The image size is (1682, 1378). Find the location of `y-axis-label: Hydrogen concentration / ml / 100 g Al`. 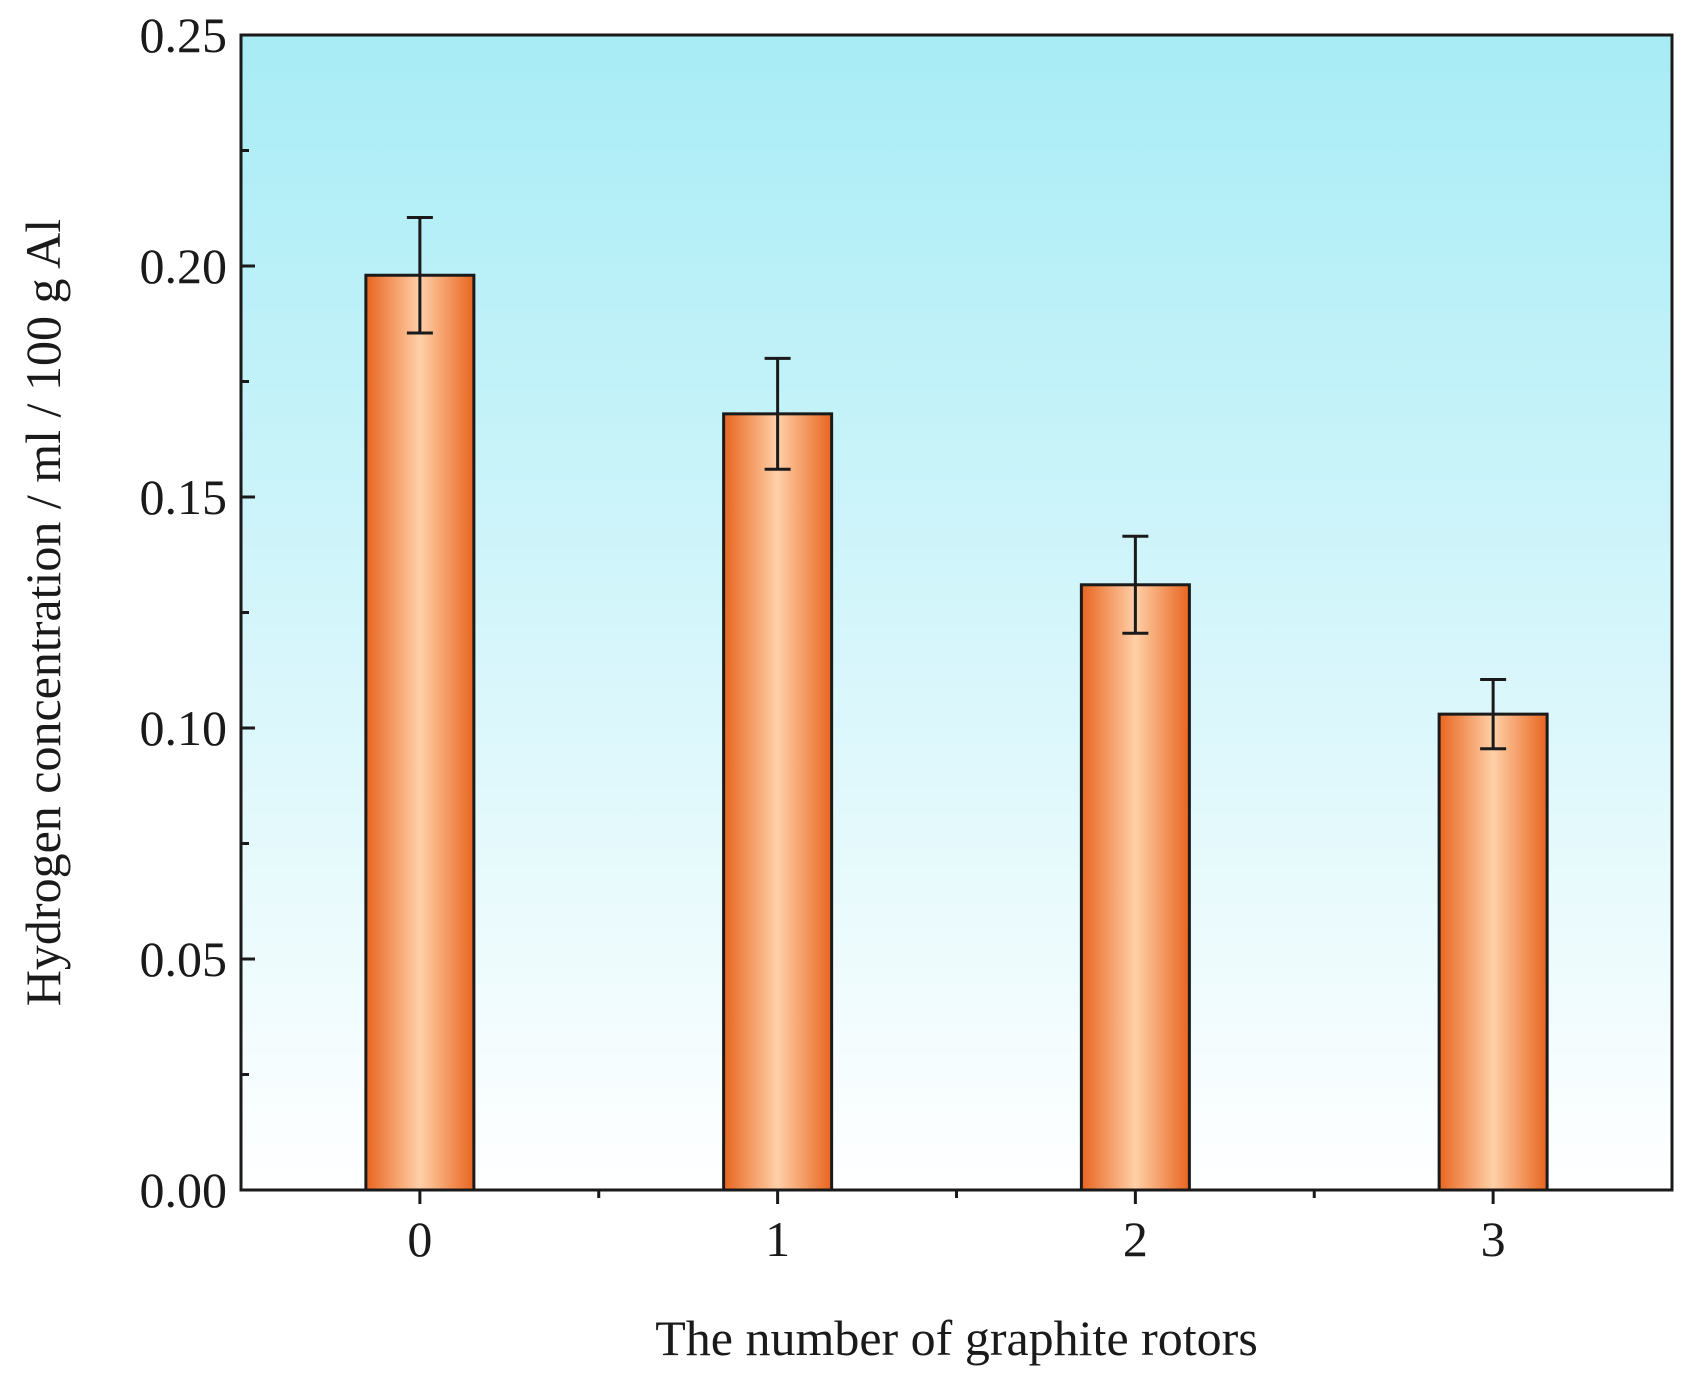

y-axis-label: Hydrogen concentration / ml / 100 g Al is located at coordinates (43, 612).